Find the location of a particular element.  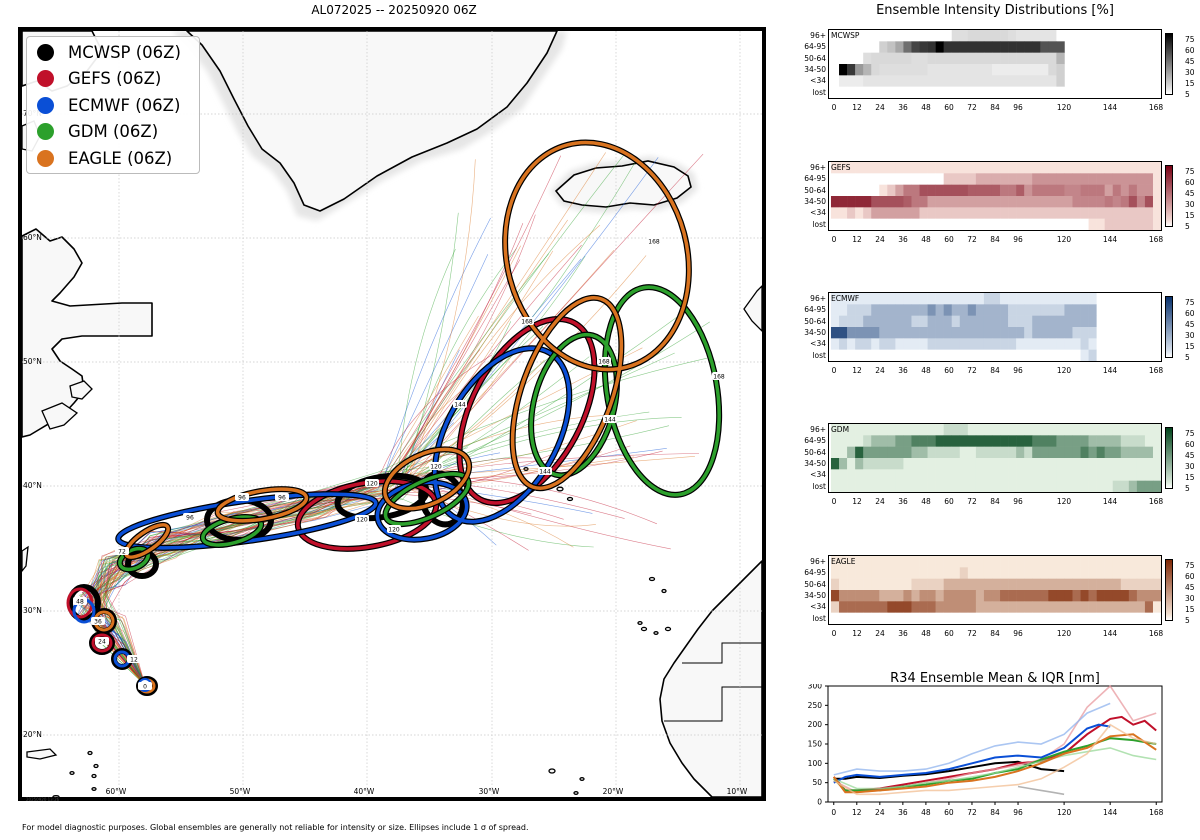

x-tick-label: 12 is located at coordinates (857, 370).